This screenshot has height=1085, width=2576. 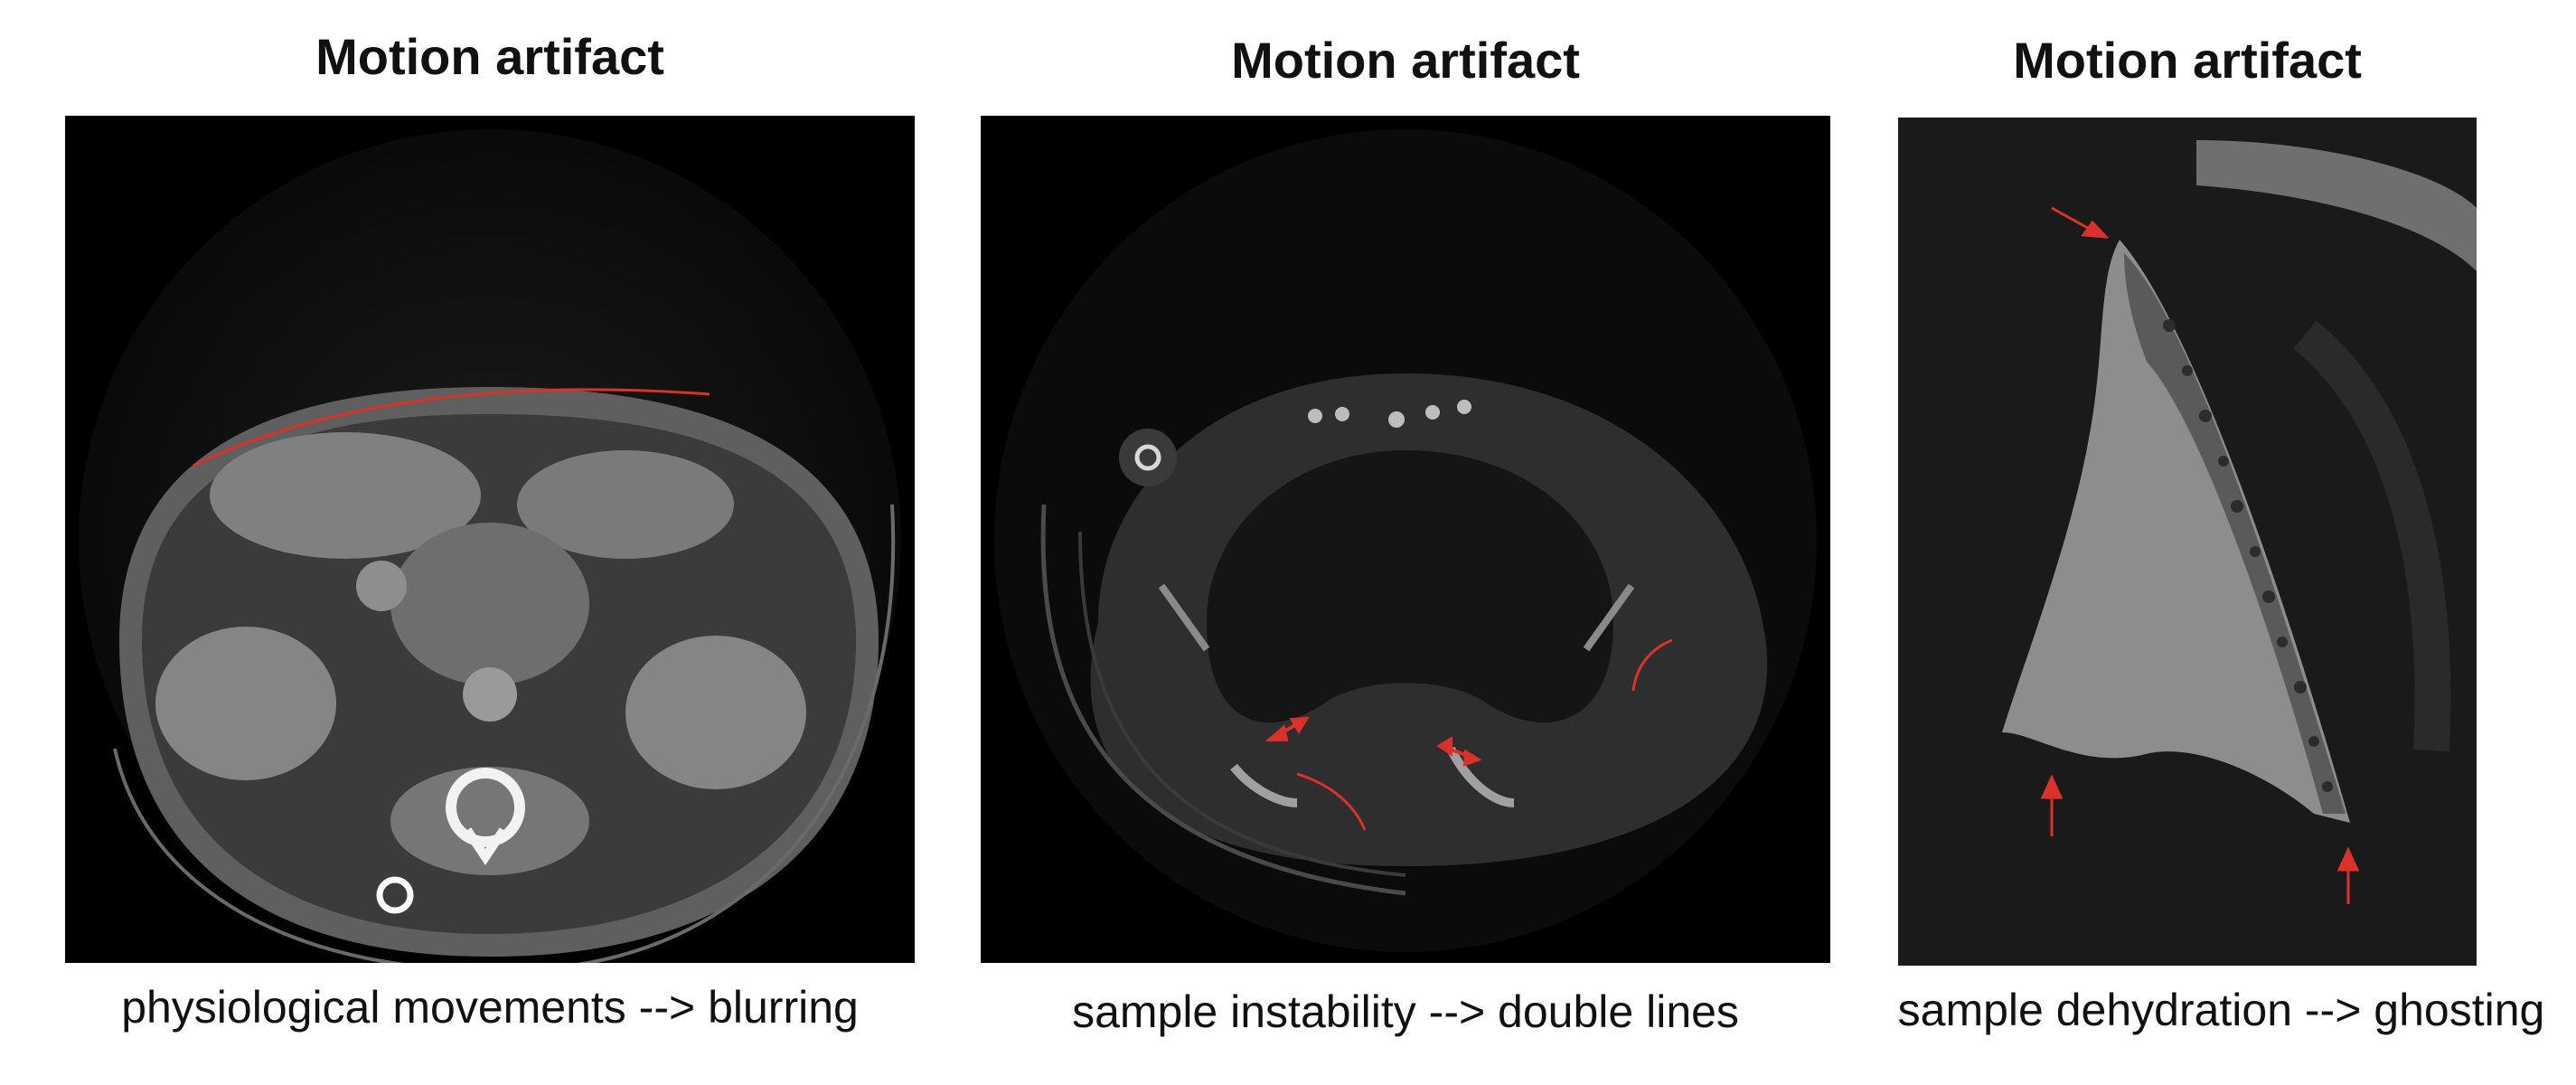 What do you see at coordinates (2221, 1010) in the screenshot?
I see `panel-3-caption: sample dehydration --> ghosting` at bounding box center [2221, 1010].